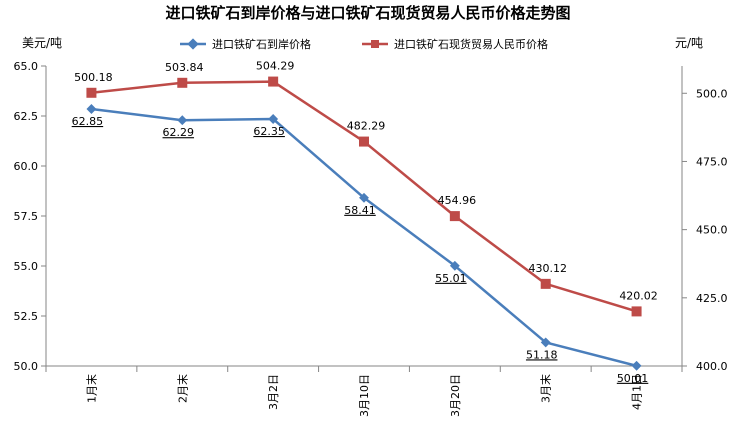 This screenshot has height=429, width=736. I want to click on data-label-cif: 62.29, so click(179, 132).